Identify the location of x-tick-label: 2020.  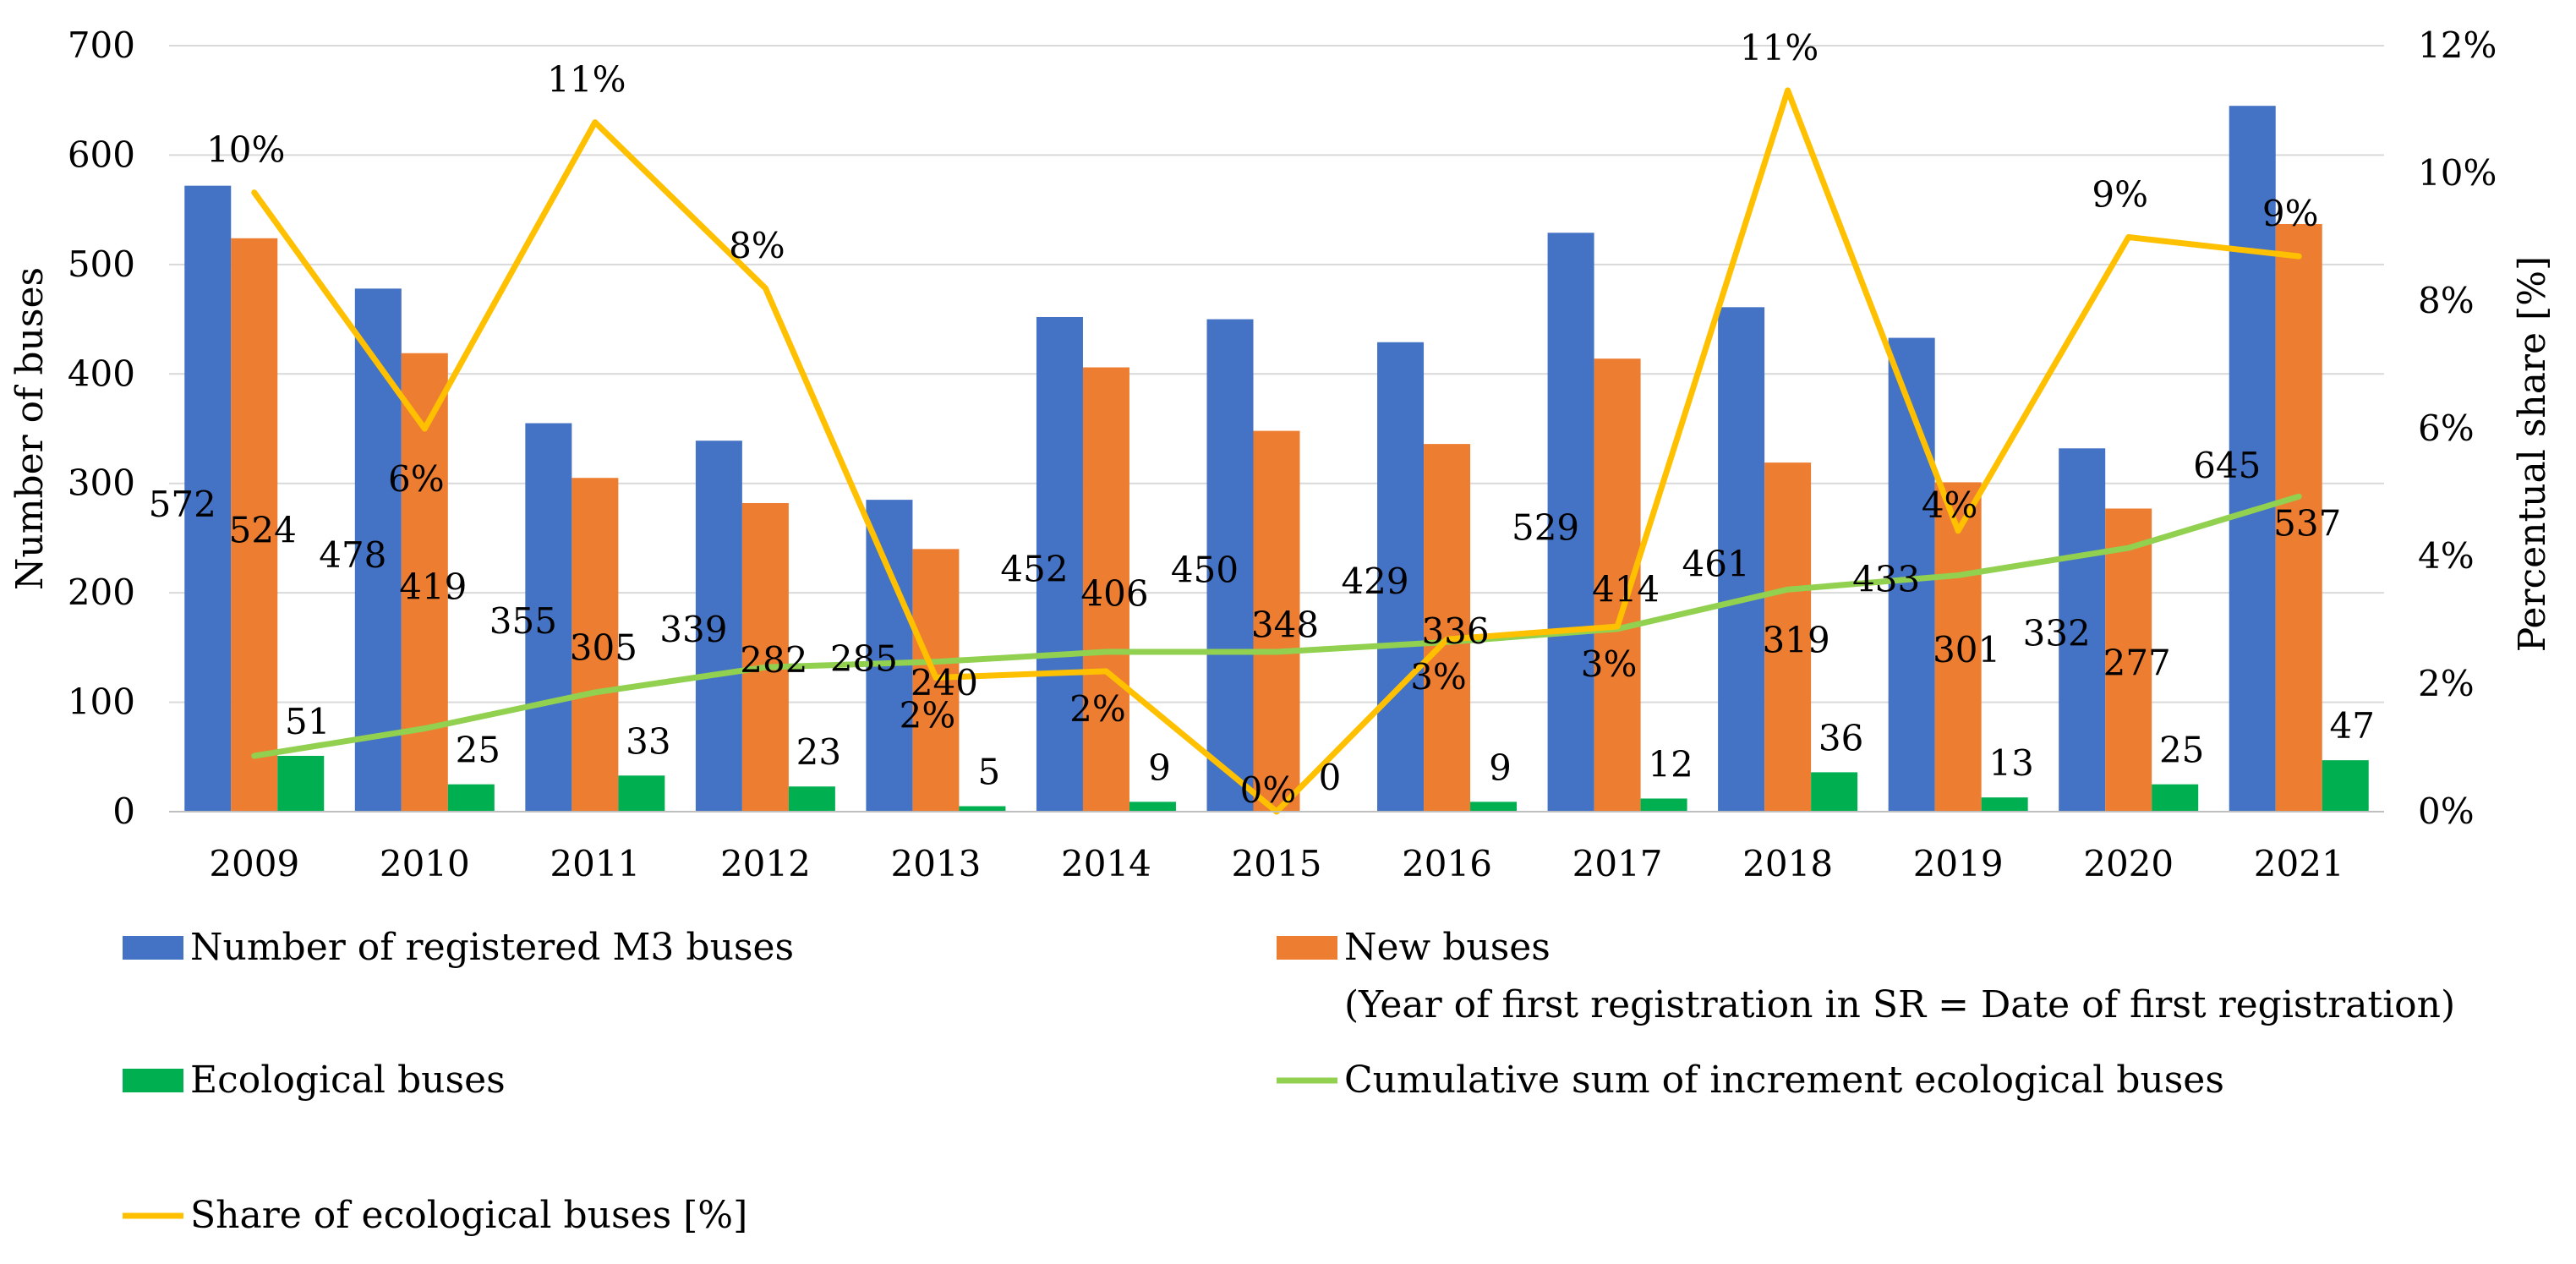
(2128, 863).